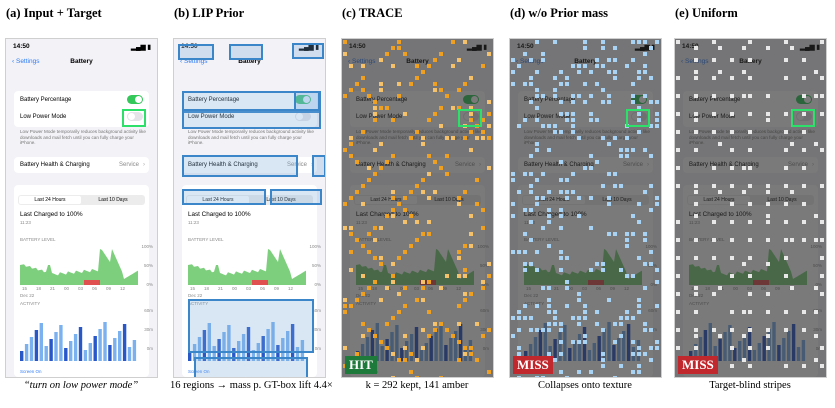 The width and height of the screenshot is (835, 408). What do you see at coordinates (249, 46) in the screenshot?
I see `status-bar: 14:50 ▂▄▆ ▮` at bounding box center [249, 46].